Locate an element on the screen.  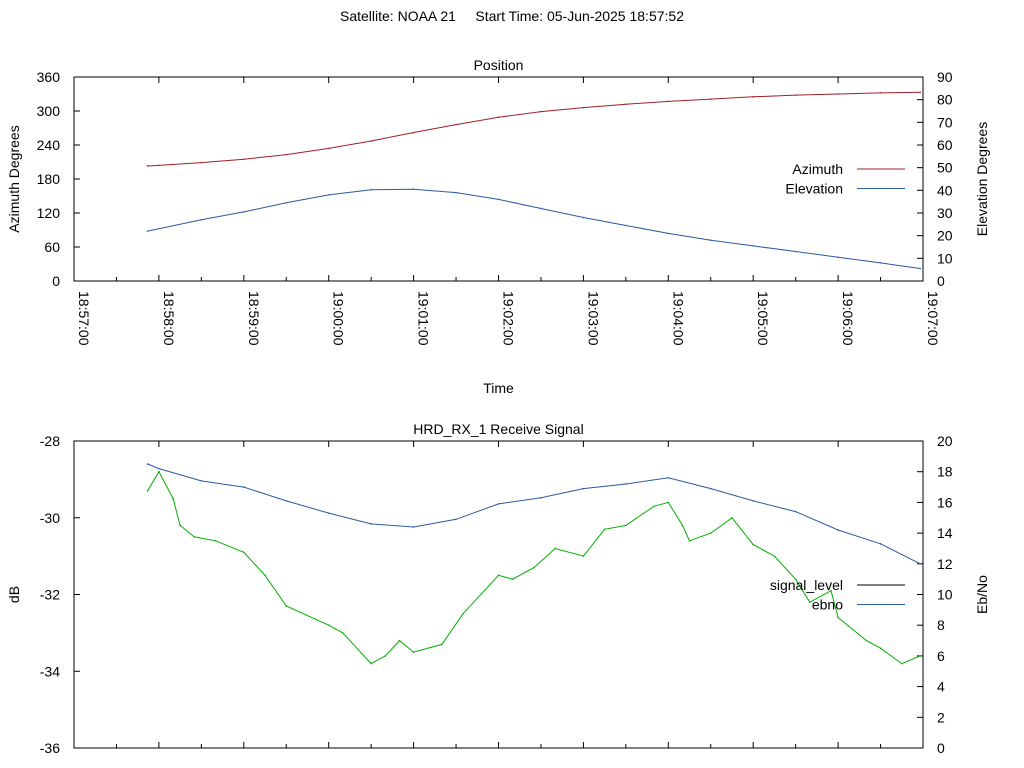
y2-axis-label: Elevation Degrees is located at coordinates (982, 179).